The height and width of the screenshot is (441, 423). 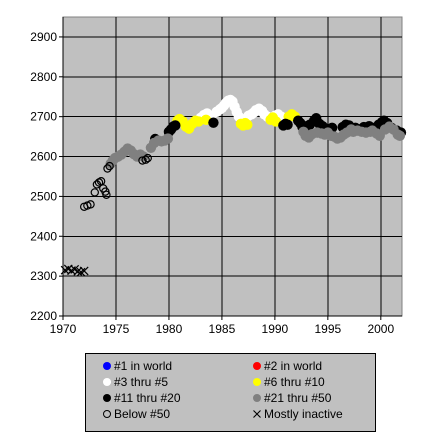 What do you see at coordinates (275, 329) in the screenshot?
I see `x-tick-label: 1990` at bounding box center [275, 329].